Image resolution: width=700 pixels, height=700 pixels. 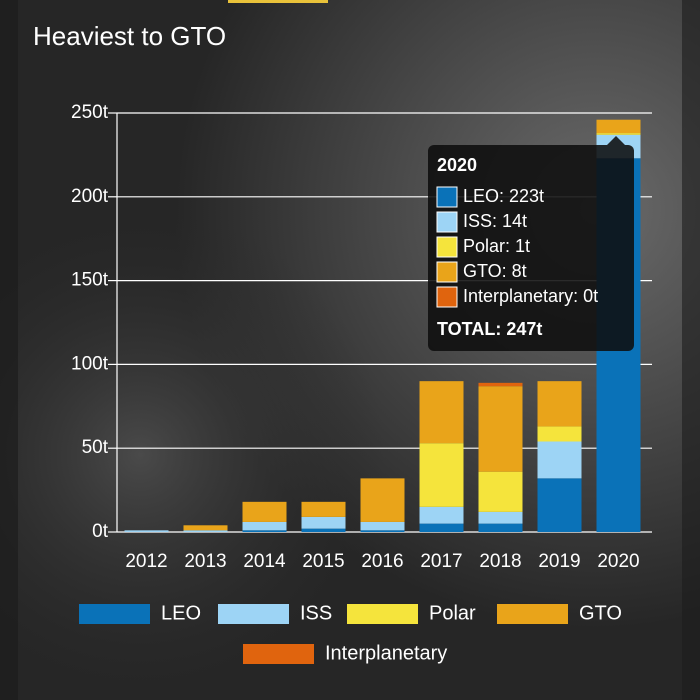 I want to click on chart-title: Heaviest to GTO, so click(x=129, y=36).